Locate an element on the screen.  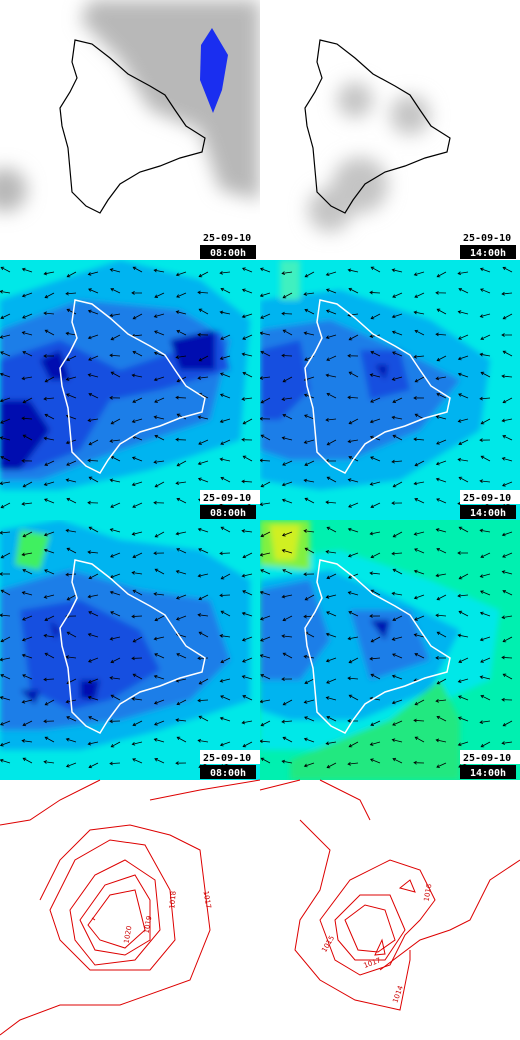
contour-label: 1018 is located at coordinates (173, 900).